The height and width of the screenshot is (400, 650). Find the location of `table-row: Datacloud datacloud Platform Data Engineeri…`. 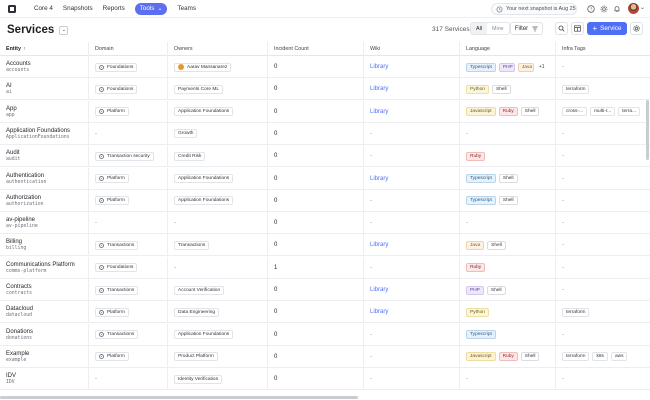

table-row: Datacloud datacloud Platform Data Engineeri… is located at coordinates (325, 312).